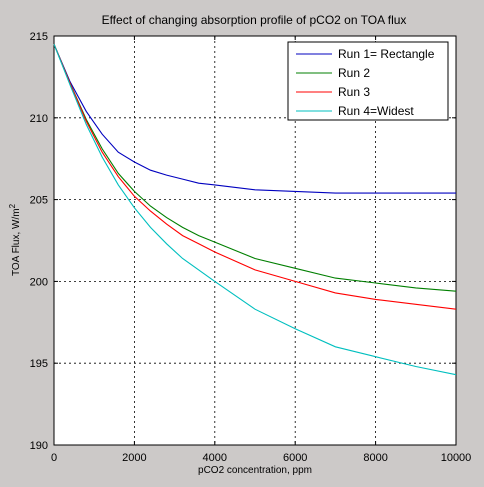  I want to click on y-tick-label: 195, so click(39, 364).